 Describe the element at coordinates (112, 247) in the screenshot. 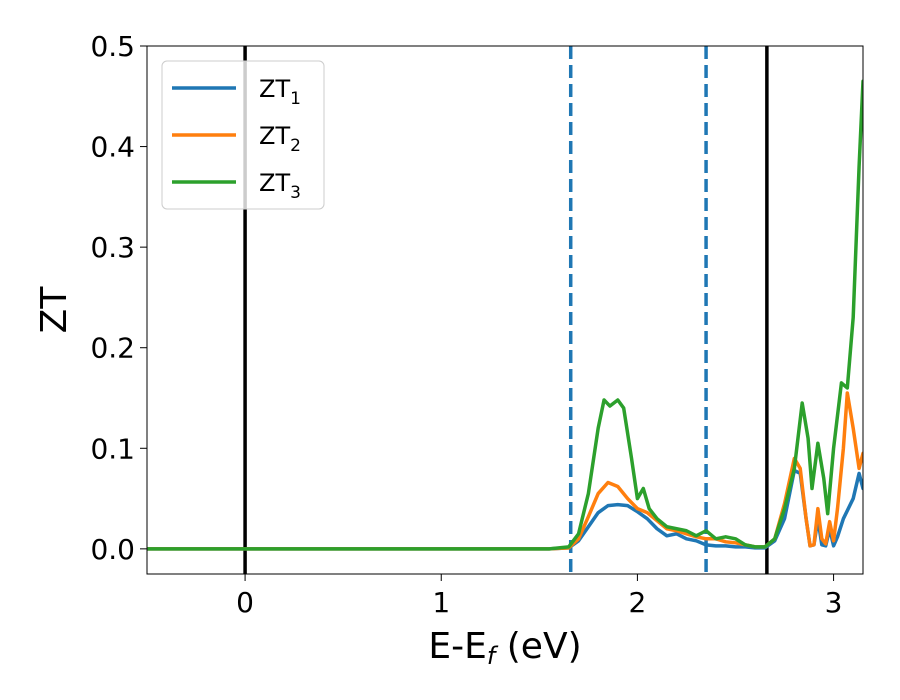

I see `y-tick-label: 0.3` at that location.